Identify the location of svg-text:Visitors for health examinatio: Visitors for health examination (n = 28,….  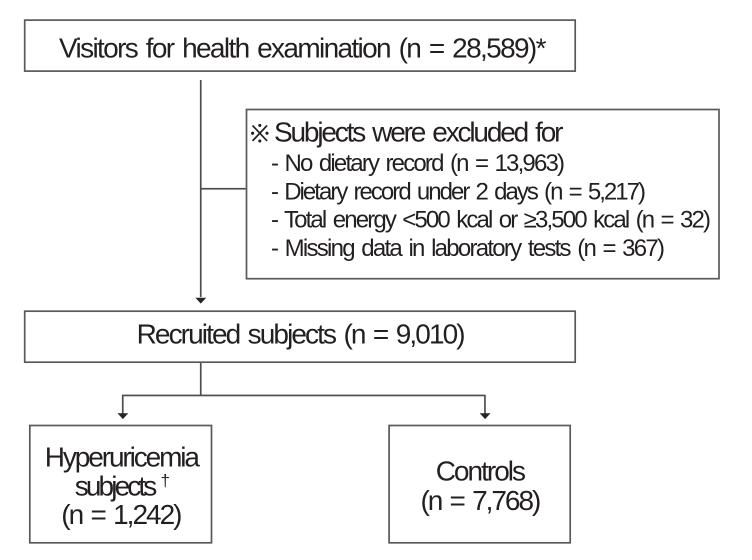
(303, 48).